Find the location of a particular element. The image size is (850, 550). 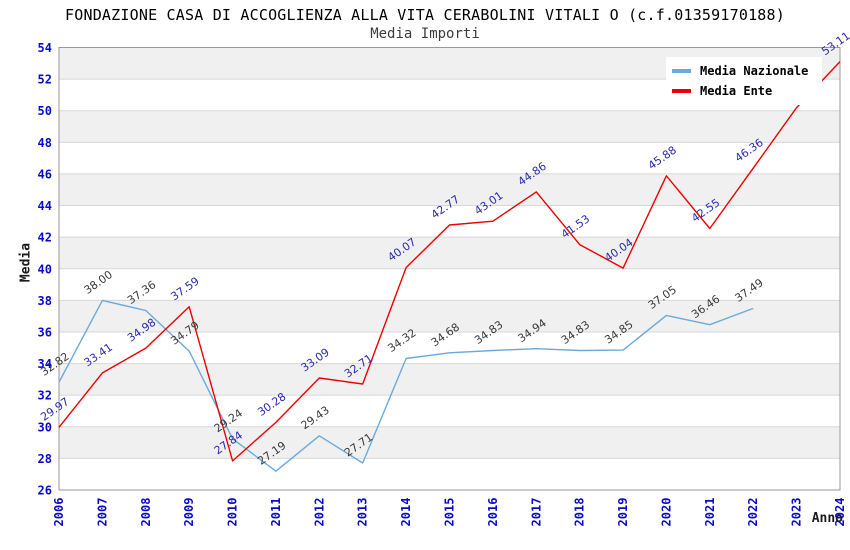

x-tick-label: 2017 is located at coordinates (536, 512).